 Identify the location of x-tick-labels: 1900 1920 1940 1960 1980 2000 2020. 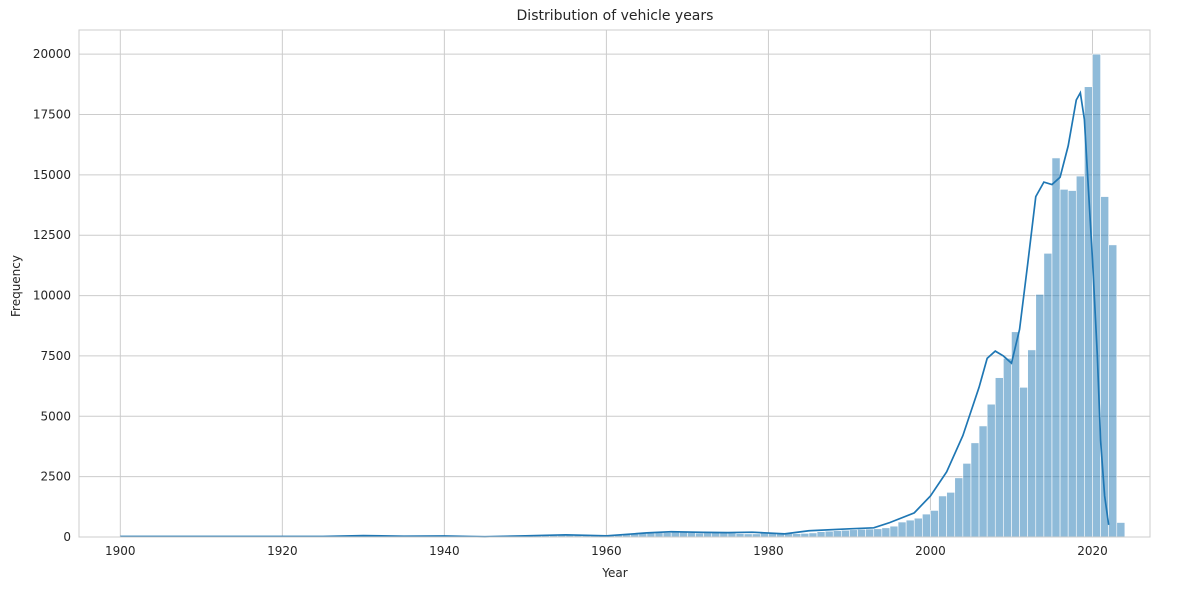
(606, 551).